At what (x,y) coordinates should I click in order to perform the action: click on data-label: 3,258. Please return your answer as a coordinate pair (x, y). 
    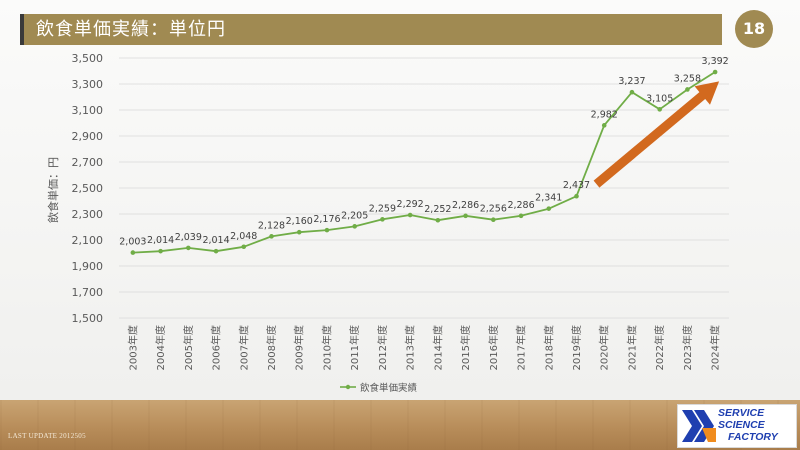
    Looking at the image, I should click on (687, 78).